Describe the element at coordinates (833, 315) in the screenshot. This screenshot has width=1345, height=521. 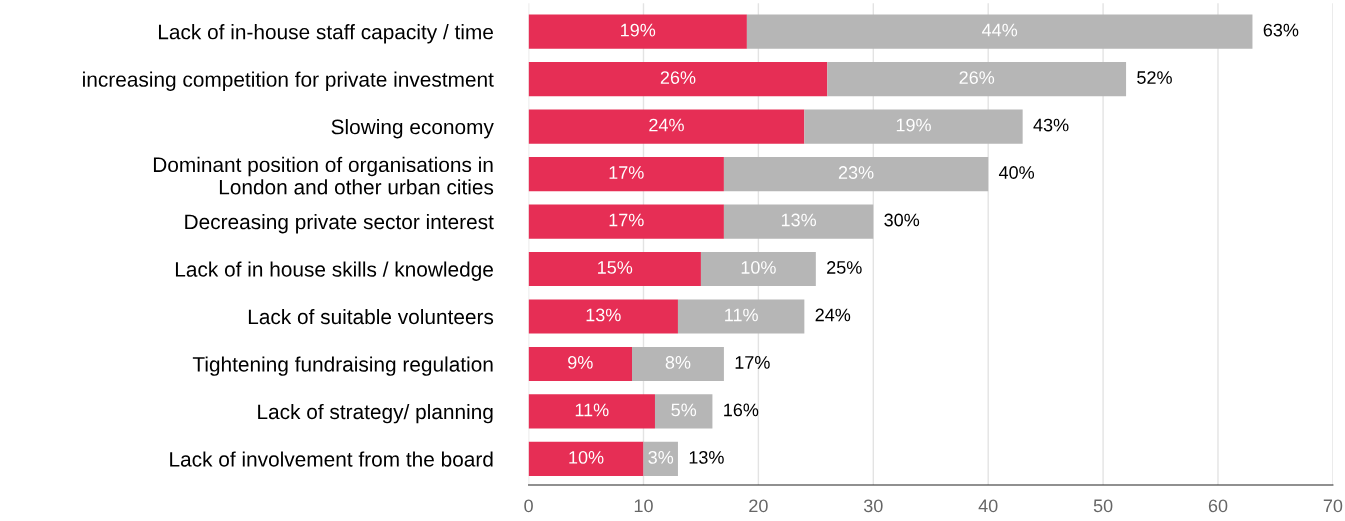
I see `total-label: 24%` at that location.